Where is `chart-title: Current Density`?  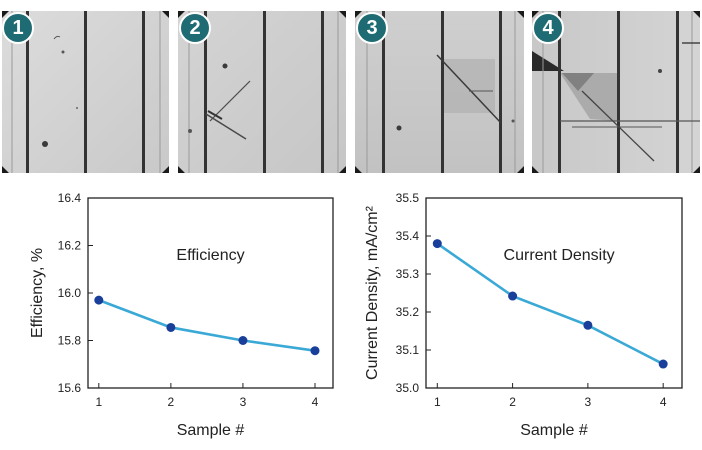
chart-title: Current Density is located at coordinates (559, 255).